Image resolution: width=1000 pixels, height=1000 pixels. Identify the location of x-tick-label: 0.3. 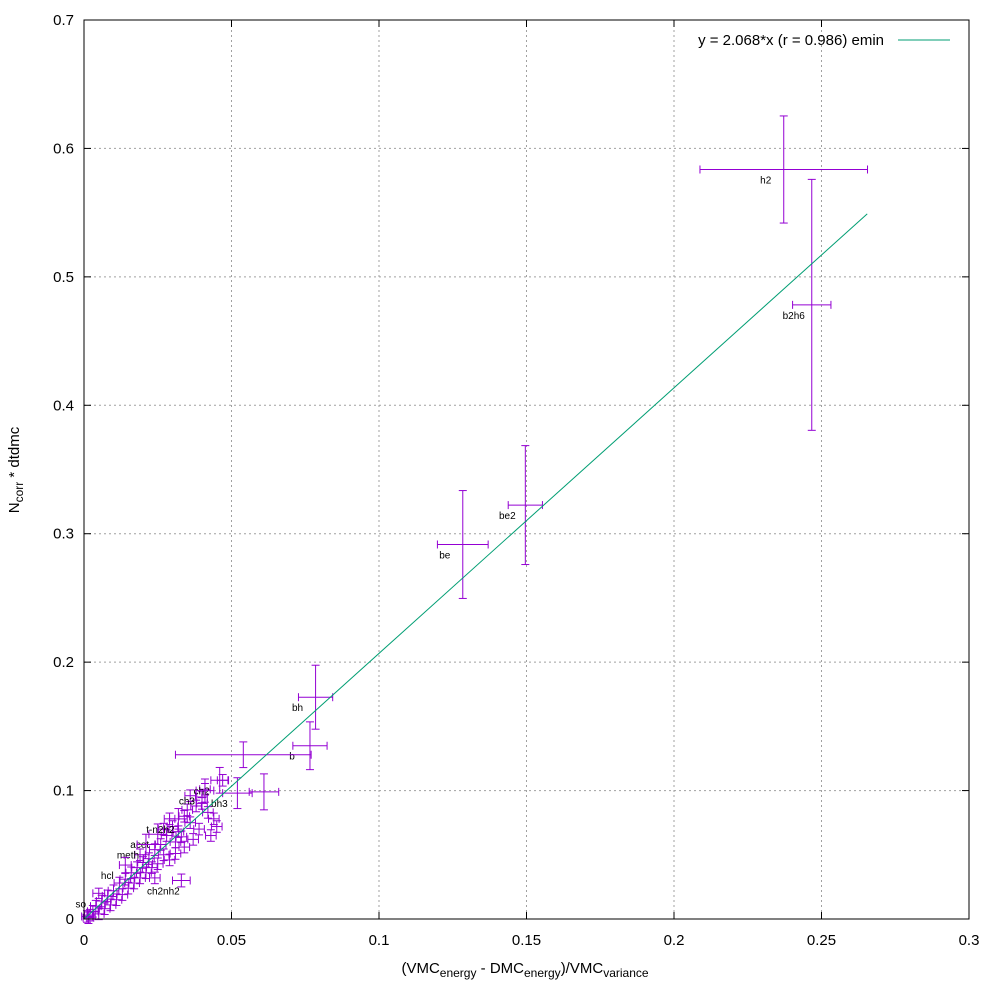
(969, 940).